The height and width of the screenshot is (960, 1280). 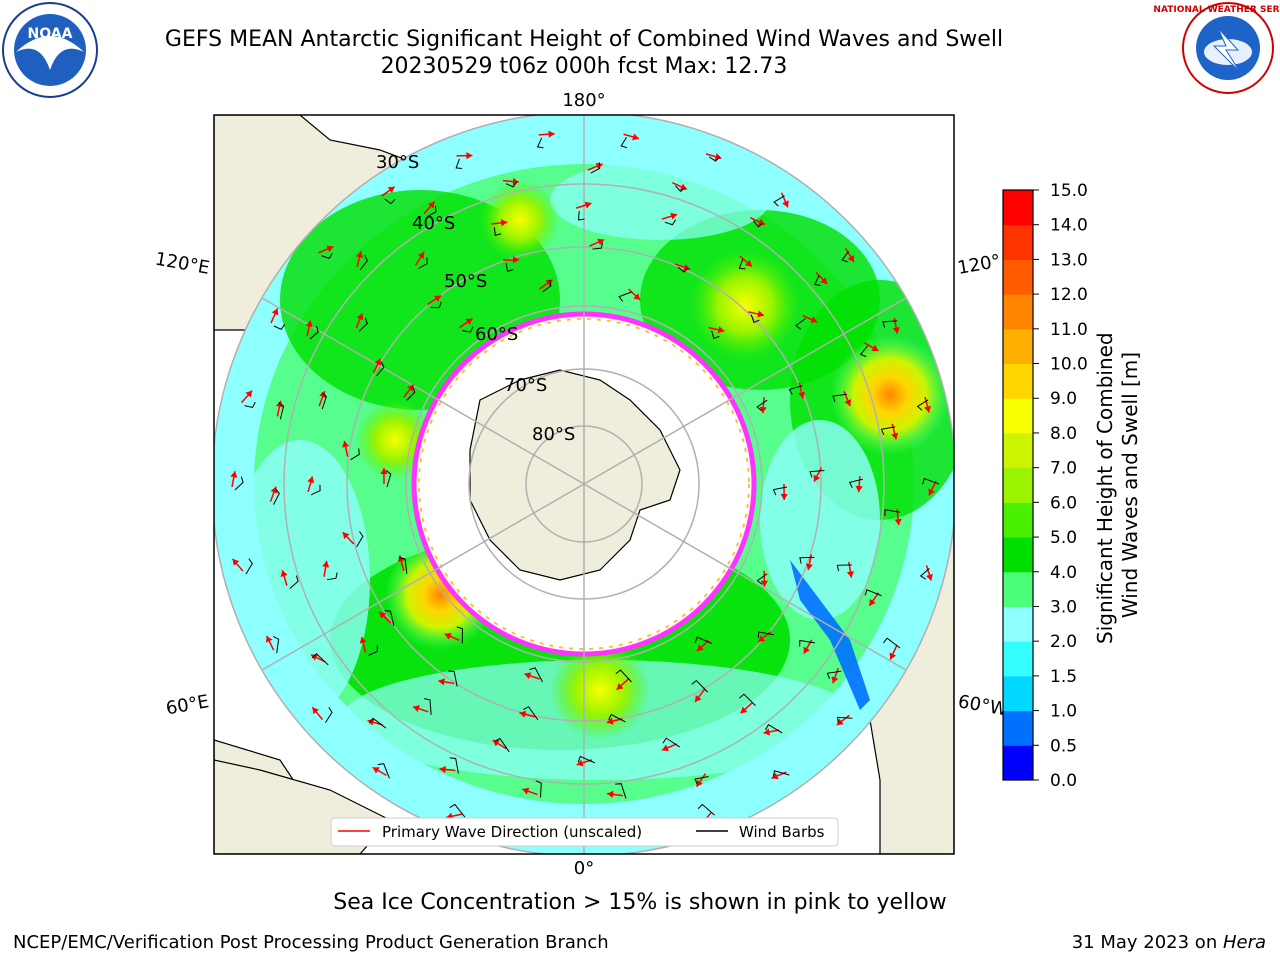 I want to click on lat-labels: 30°S 40°S 50°S 60°S 70°S 80°S, so click(x=475, y=298).